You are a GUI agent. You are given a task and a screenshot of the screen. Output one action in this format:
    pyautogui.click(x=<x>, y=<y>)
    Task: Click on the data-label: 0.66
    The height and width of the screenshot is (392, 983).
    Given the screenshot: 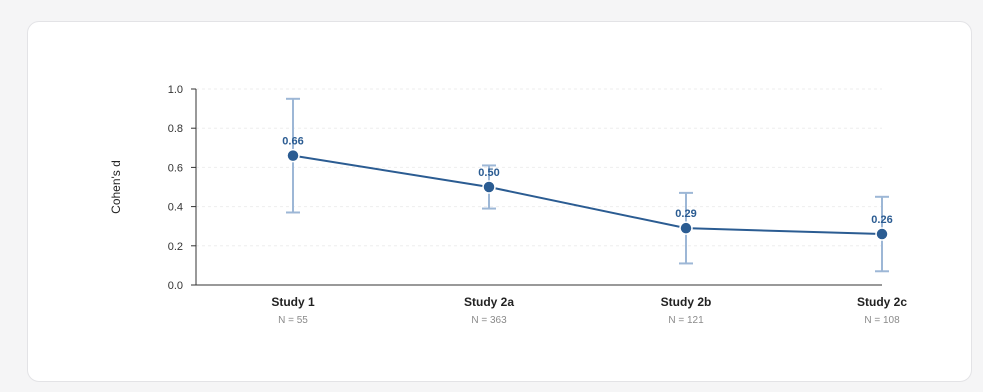 What is the action you would take?
    pyautogui.click(x=292, y=142)
    